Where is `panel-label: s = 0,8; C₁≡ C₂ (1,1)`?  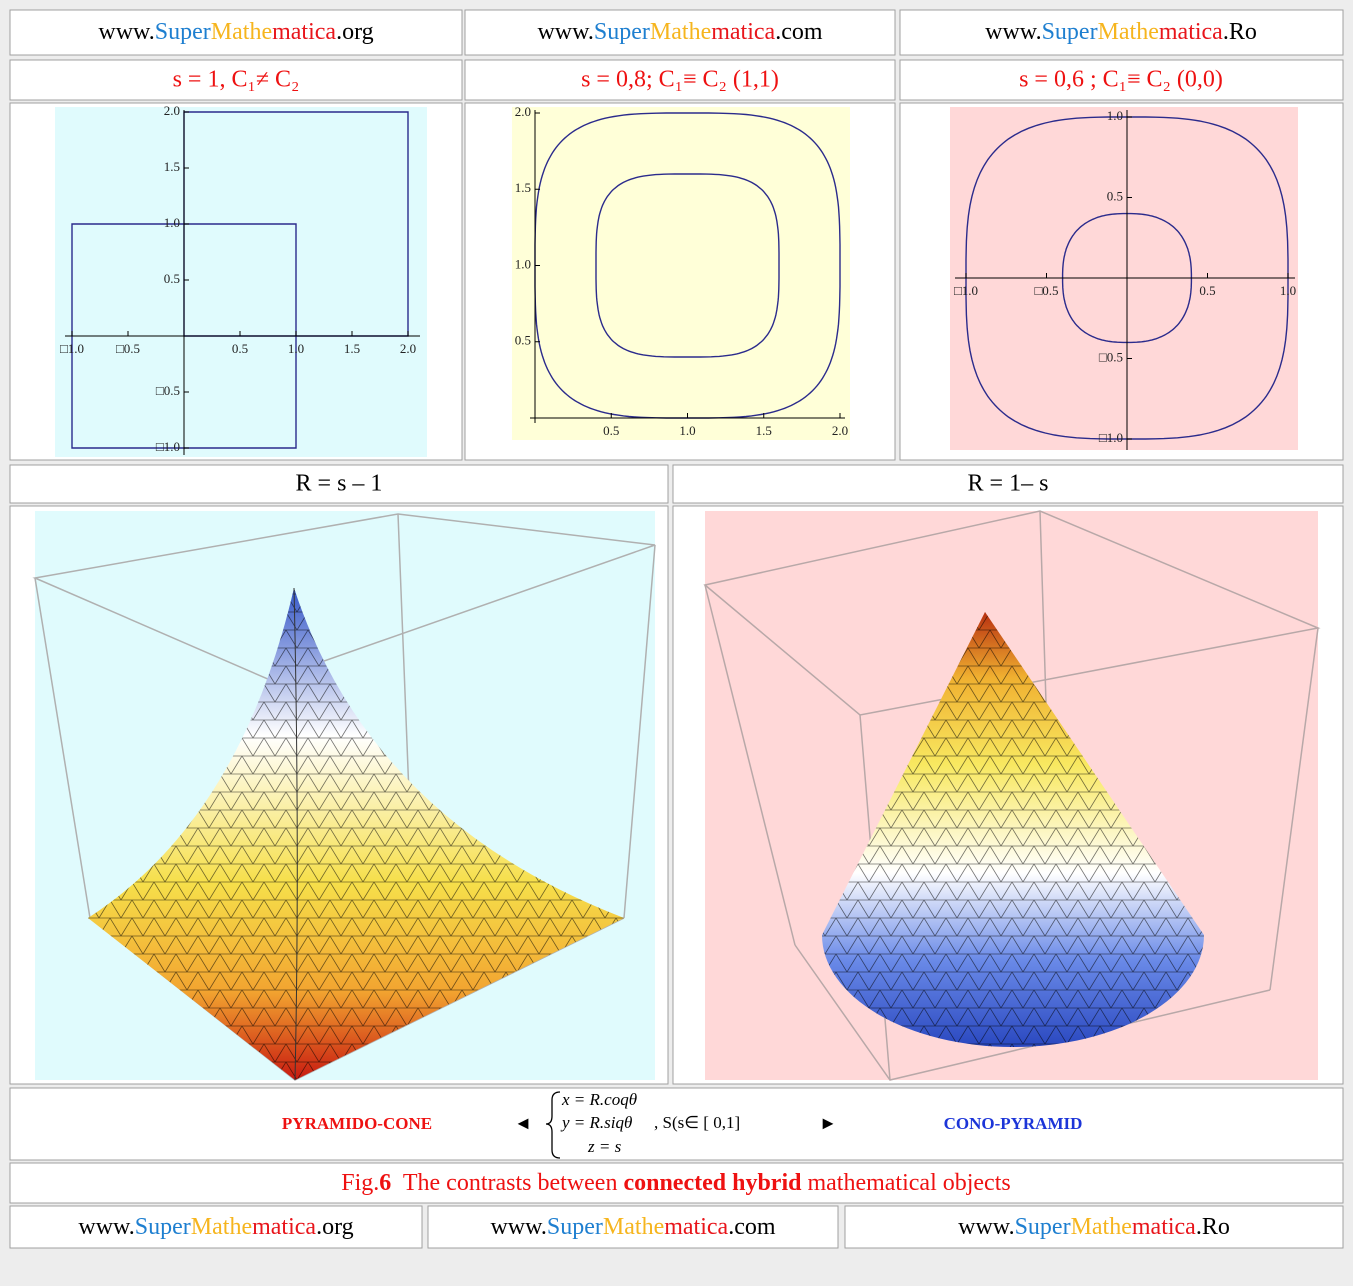 panel-label: s = 0,8; C₁≡ C₂ (1,1) is located at coordinates (680, 80).